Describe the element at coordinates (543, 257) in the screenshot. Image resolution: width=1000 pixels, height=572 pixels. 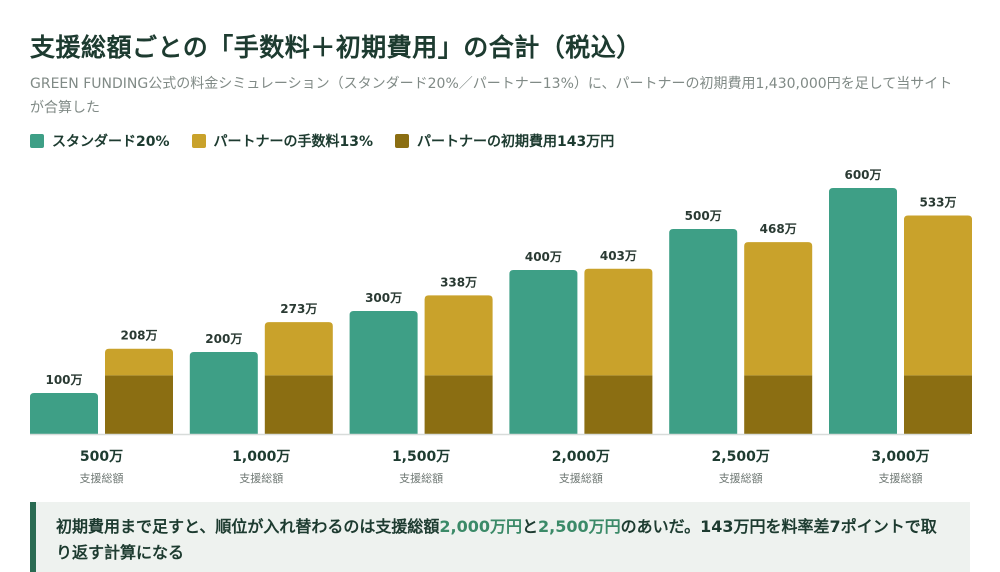
I see `bar-label-standard: 400万` at that location.